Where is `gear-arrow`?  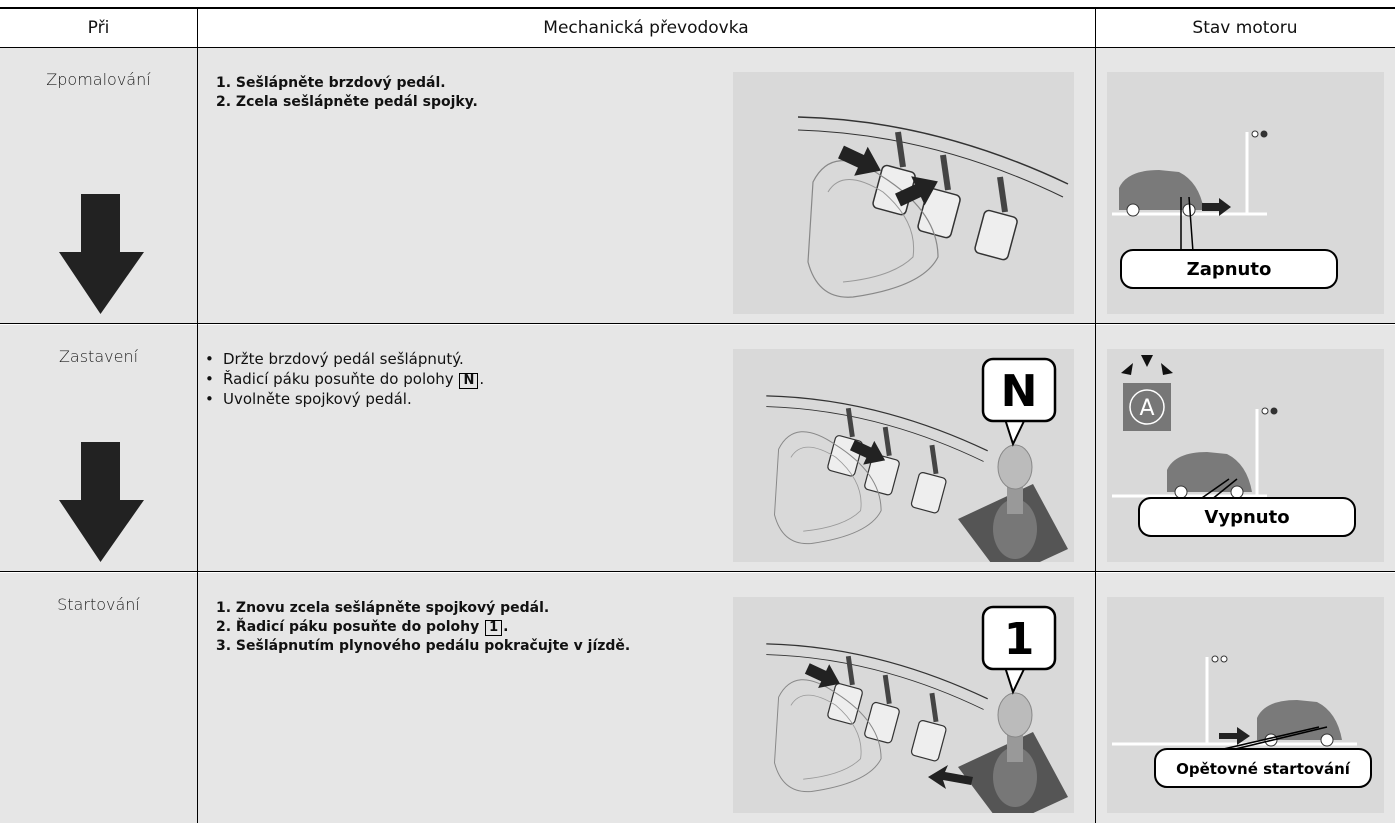
gear-arrow is located at coordinates (950, 777).